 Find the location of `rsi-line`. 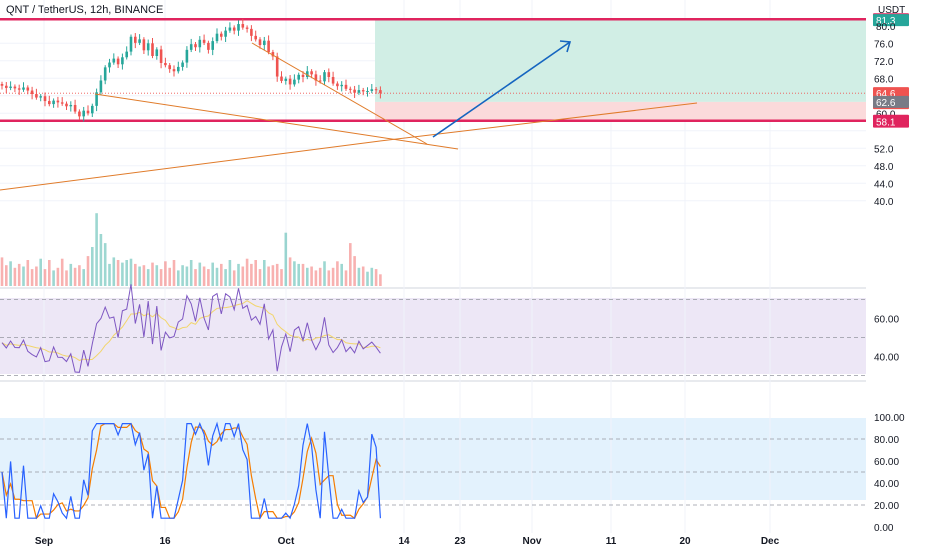

rsi-line is located at coordinates (191, 328).